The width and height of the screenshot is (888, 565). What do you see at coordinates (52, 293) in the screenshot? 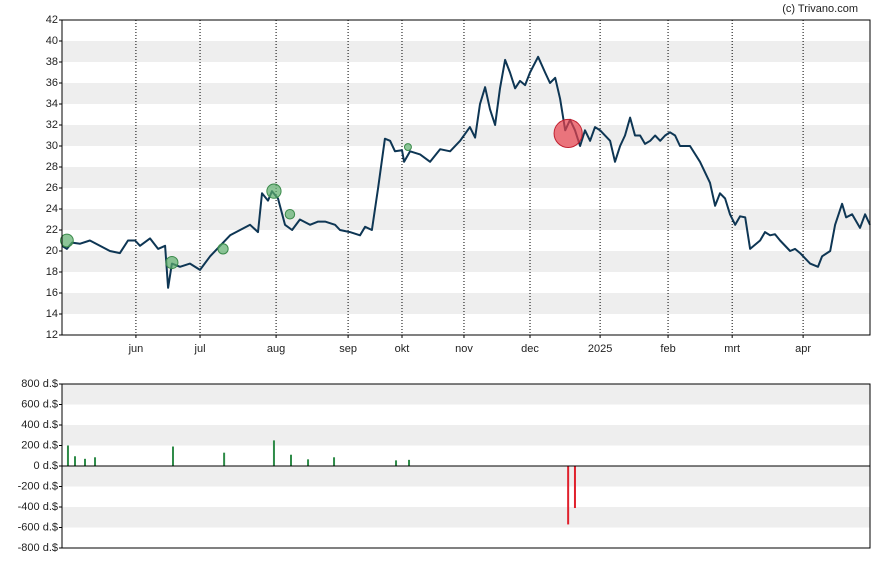
I see `y-tick-label: 16` at bounding box center [52, 293].